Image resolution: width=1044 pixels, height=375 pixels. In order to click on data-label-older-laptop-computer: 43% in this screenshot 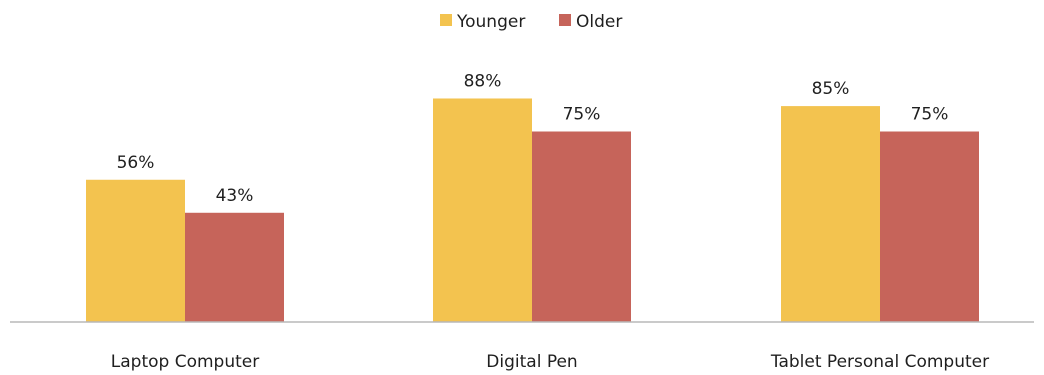, I will do `click(235, 196)`.